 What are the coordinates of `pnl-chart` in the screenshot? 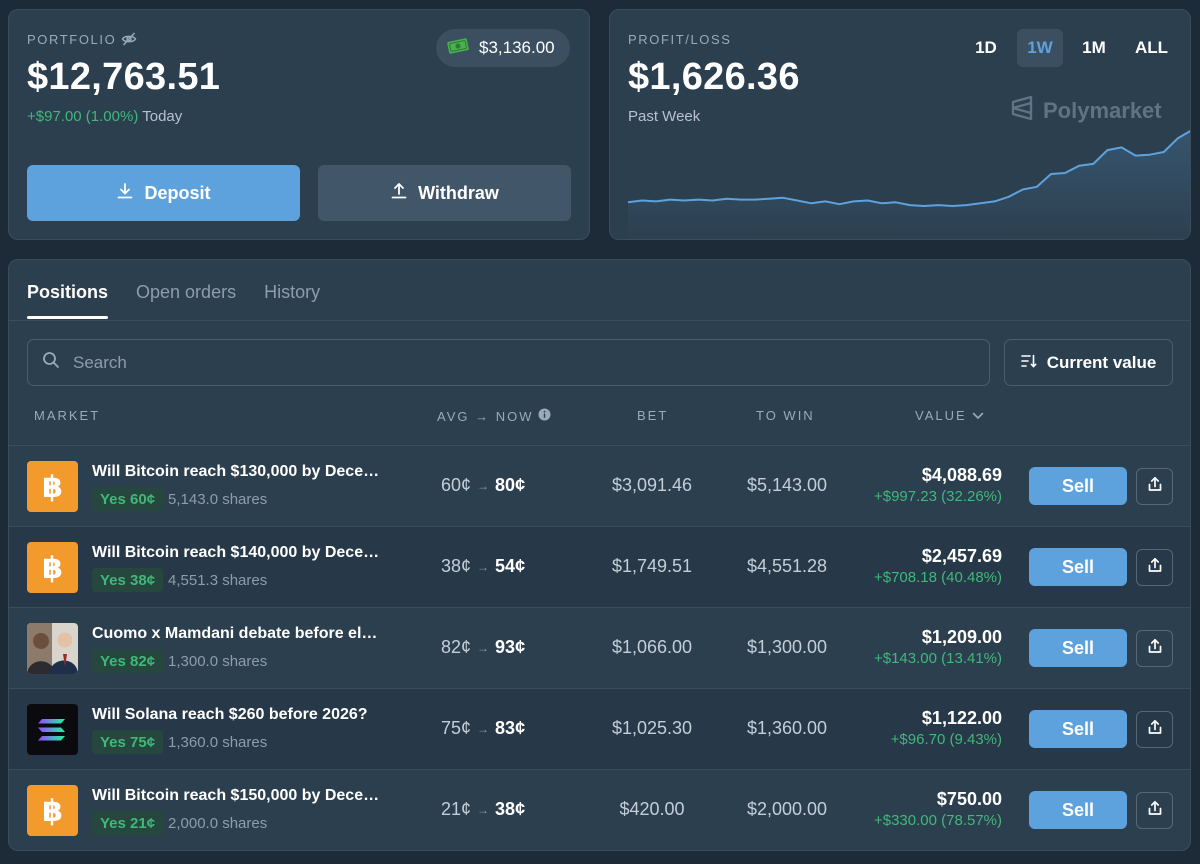 It's located at (908, 184).